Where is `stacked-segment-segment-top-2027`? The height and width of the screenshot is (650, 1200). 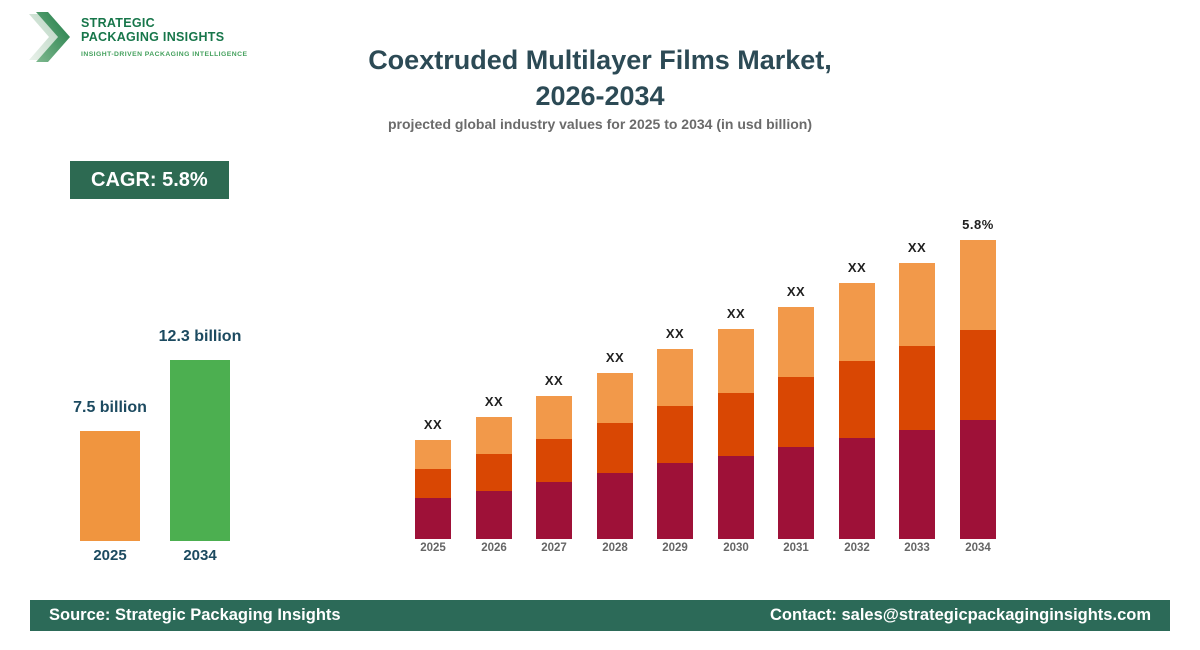
stacked-segment-segment-top-2027 is located at coordinates (554, 417).